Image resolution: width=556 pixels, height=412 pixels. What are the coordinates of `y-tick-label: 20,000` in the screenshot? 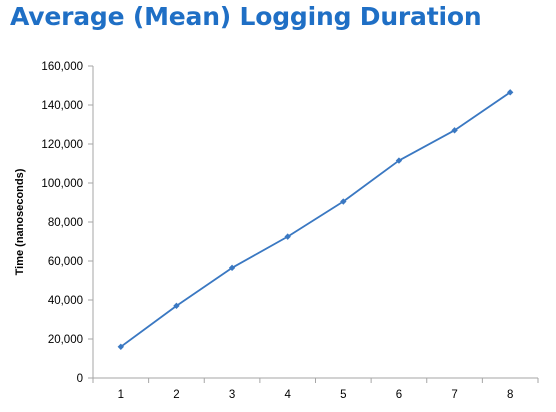 It's located at (65, 340).